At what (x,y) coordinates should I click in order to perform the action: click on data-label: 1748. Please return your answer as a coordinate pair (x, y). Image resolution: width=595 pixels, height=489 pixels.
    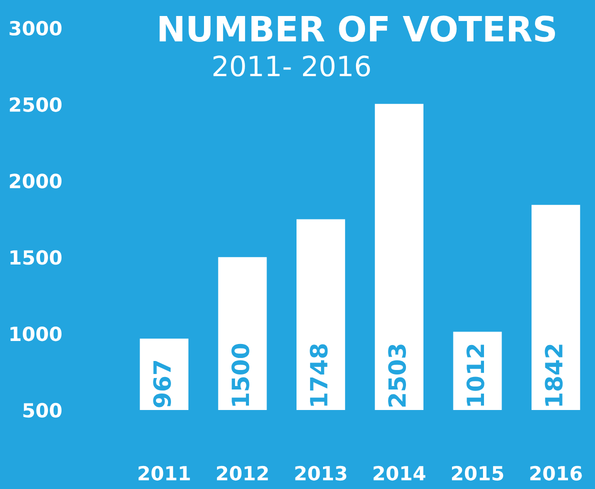
    Looking at the image, I should click on (319, 375).